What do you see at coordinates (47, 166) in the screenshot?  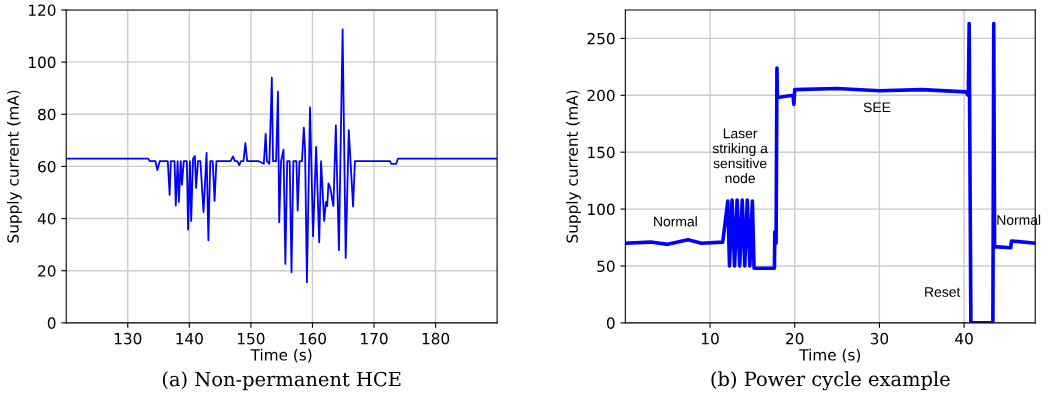 I see `y-tick-label: 60` at bounding box center [47, 166].